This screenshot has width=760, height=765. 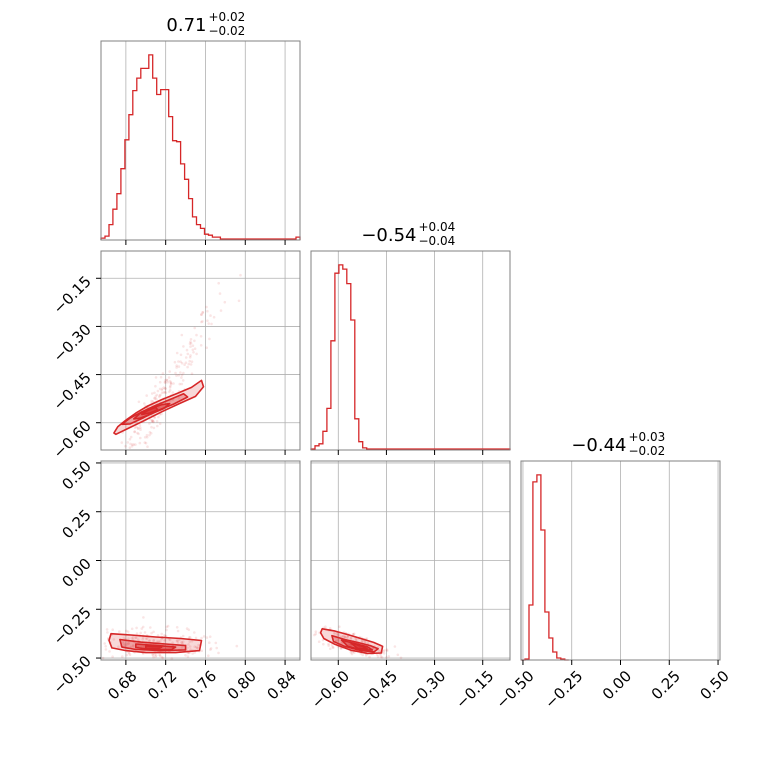 What do you see at coordinates (666, 685) in the screenshot?
I see `x2_ticks: 0.25` at bounding box center [666, 685].